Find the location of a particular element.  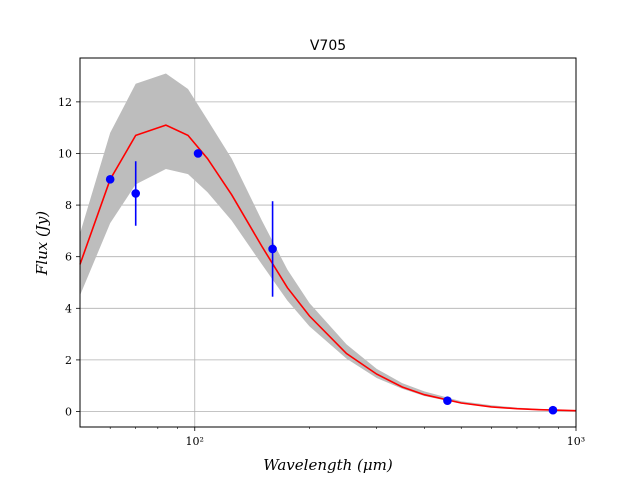

y-tick-label: 6 is located at coordinates (68, 257).